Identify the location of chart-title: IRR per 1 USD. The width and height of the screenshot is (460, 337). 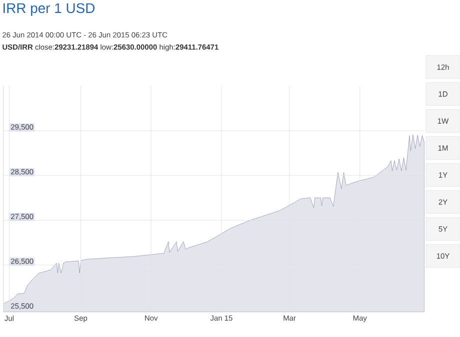
(49, 9).